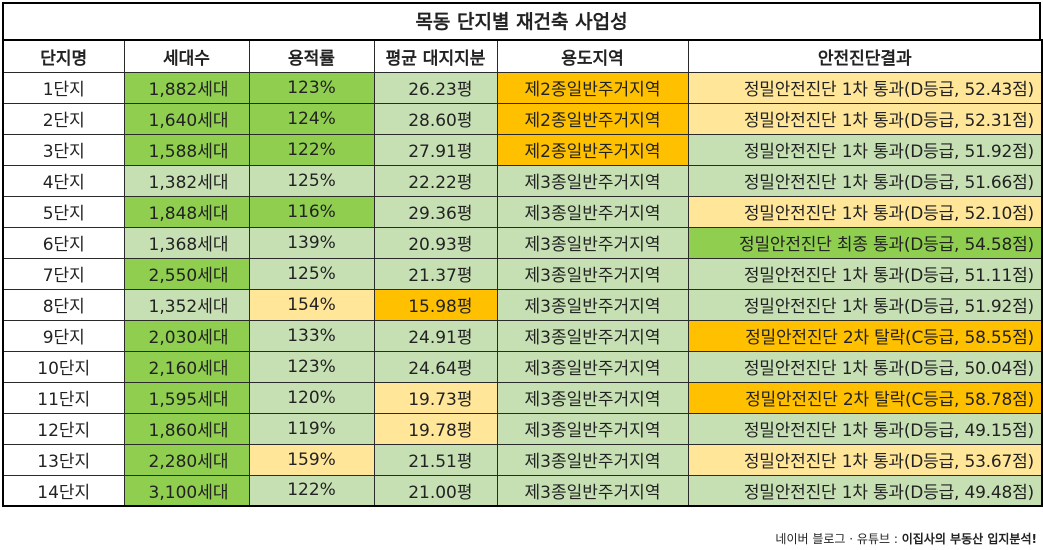 The image size is (1043, 550). I want to click on land-share-cell: 21.51평, so click(435, 459).